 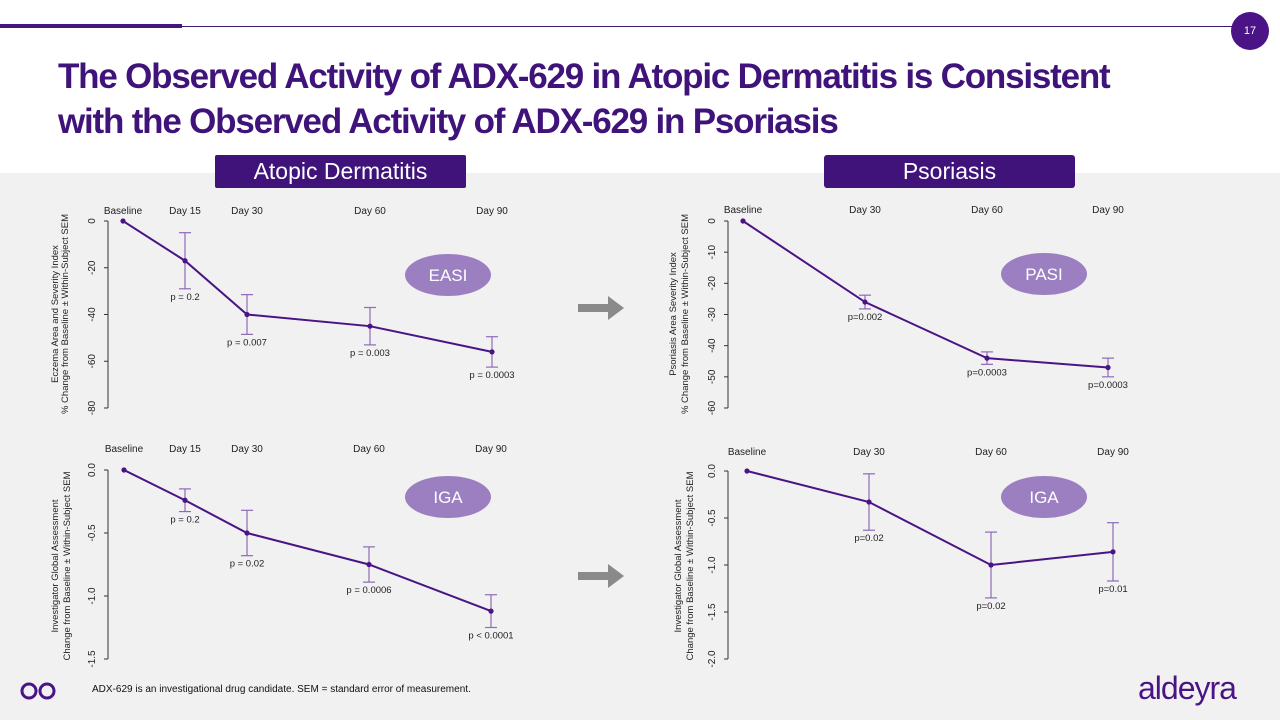 I want to click on p-value-label: p = 0.0003, so click(x=491, y=375).